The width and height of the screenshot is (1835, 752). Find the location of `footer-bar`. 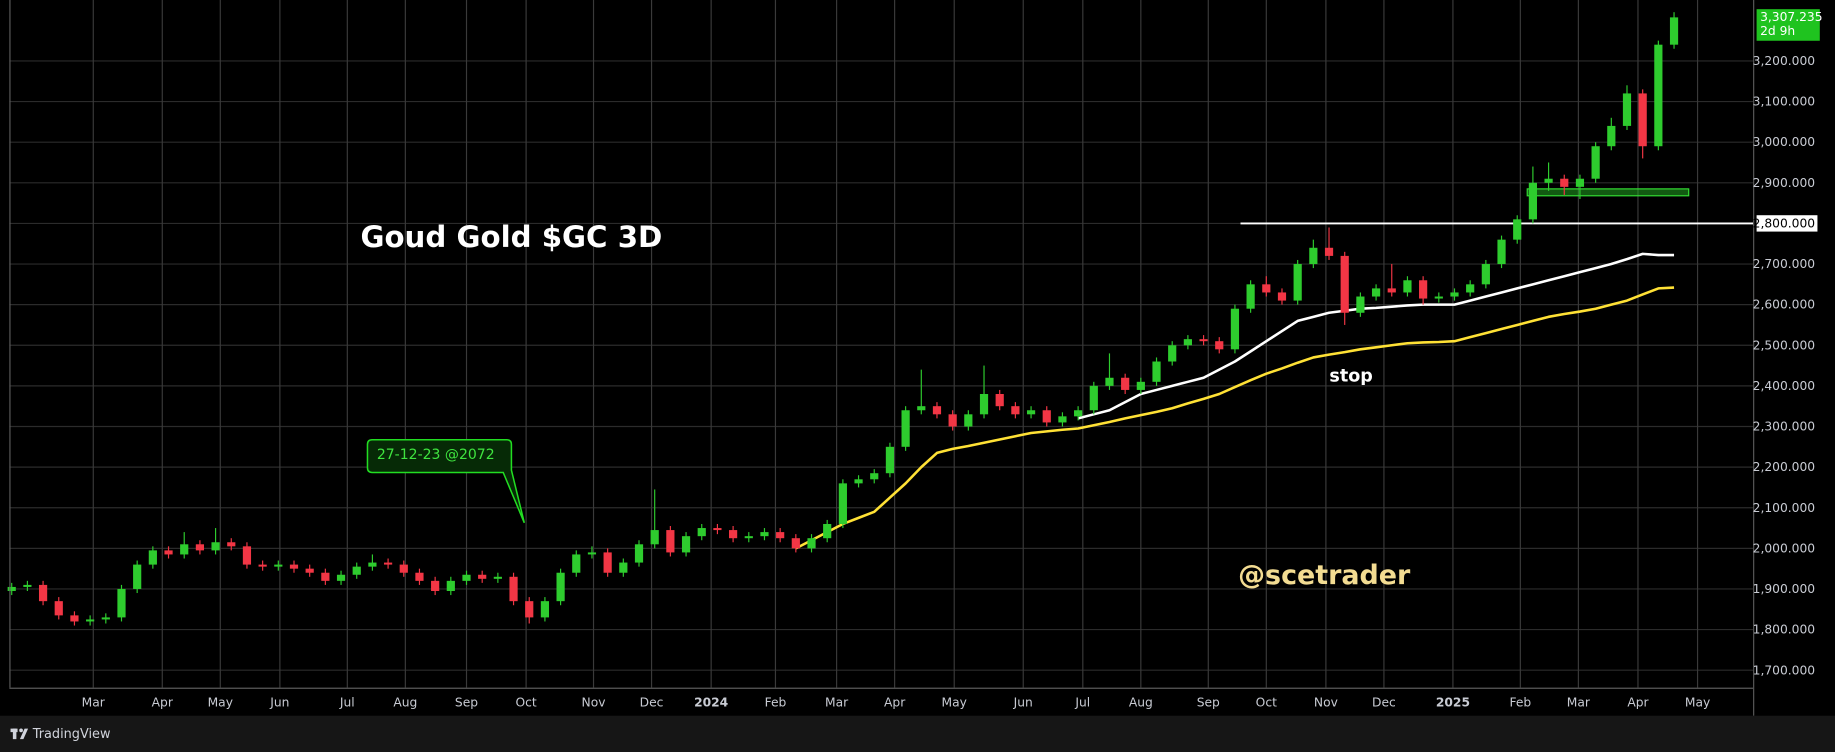

footer-bar is located at coordinates (917, 733).